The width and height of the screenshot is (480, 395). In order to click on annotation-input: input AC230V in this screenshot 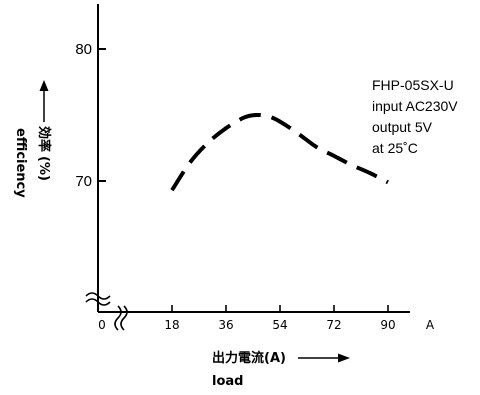, I will do `click(415, 106)`.